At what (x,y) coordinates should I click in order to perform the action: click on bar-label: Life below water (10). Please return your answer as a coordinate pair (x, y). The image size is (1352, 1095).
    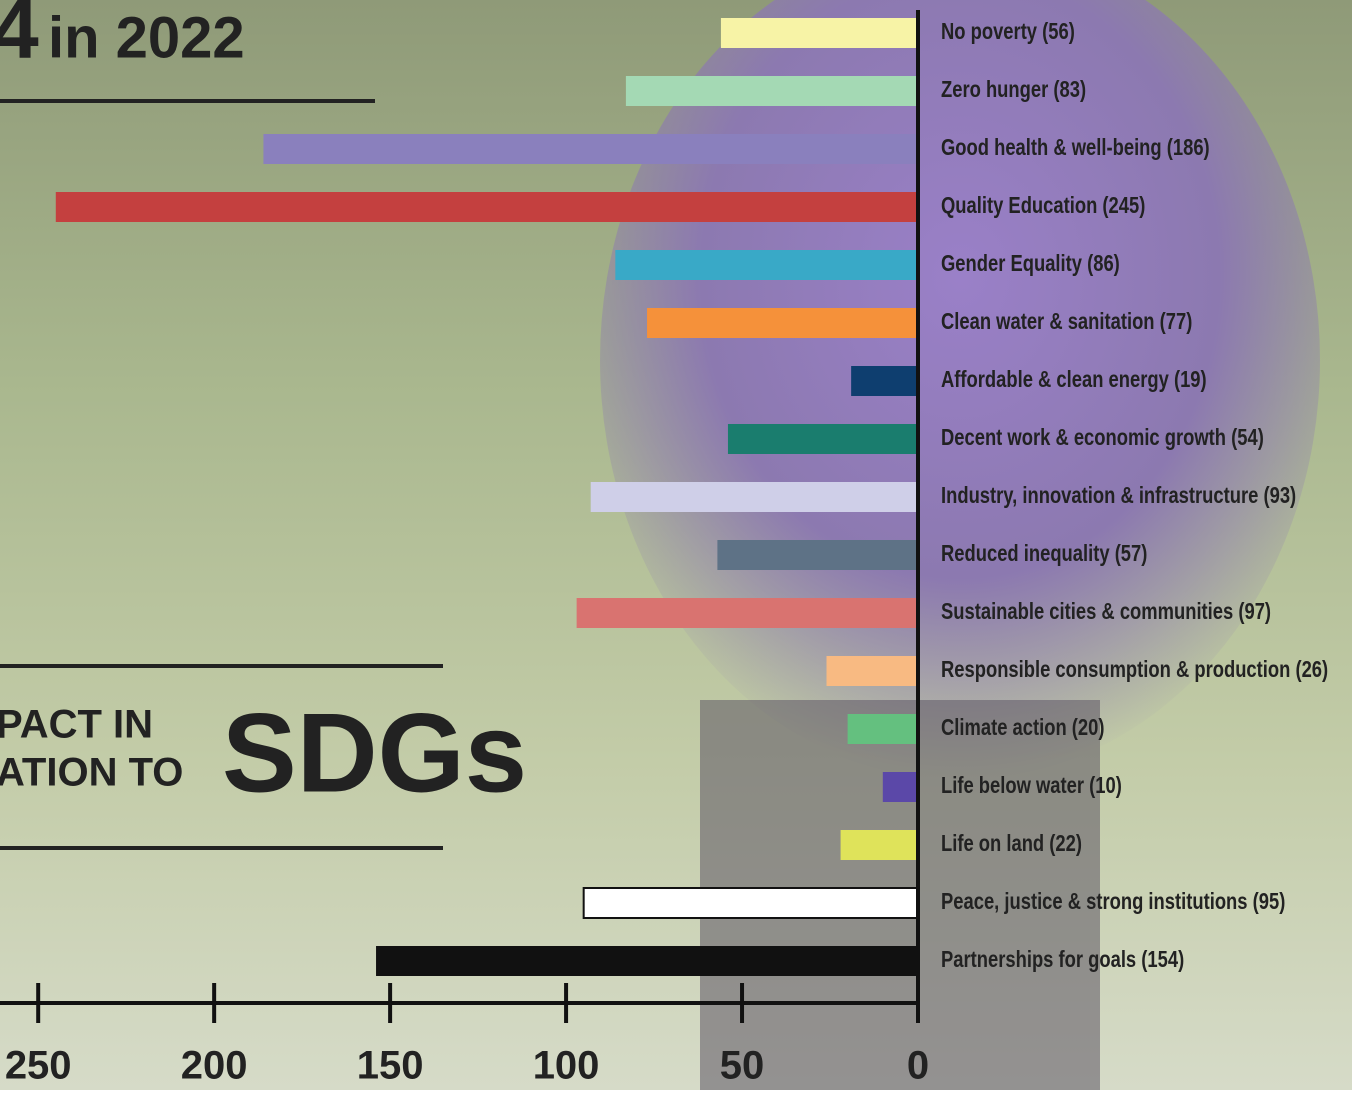
    Looking at the image, I should click on (1031, 785).